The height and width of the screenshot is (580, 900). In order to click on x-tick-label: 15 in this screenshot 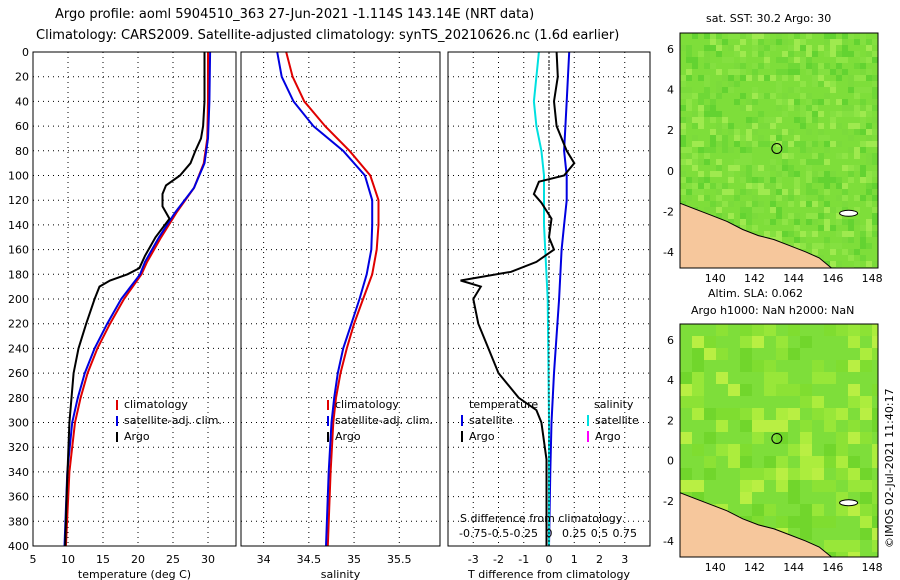, I will do `click(103, 559)`.